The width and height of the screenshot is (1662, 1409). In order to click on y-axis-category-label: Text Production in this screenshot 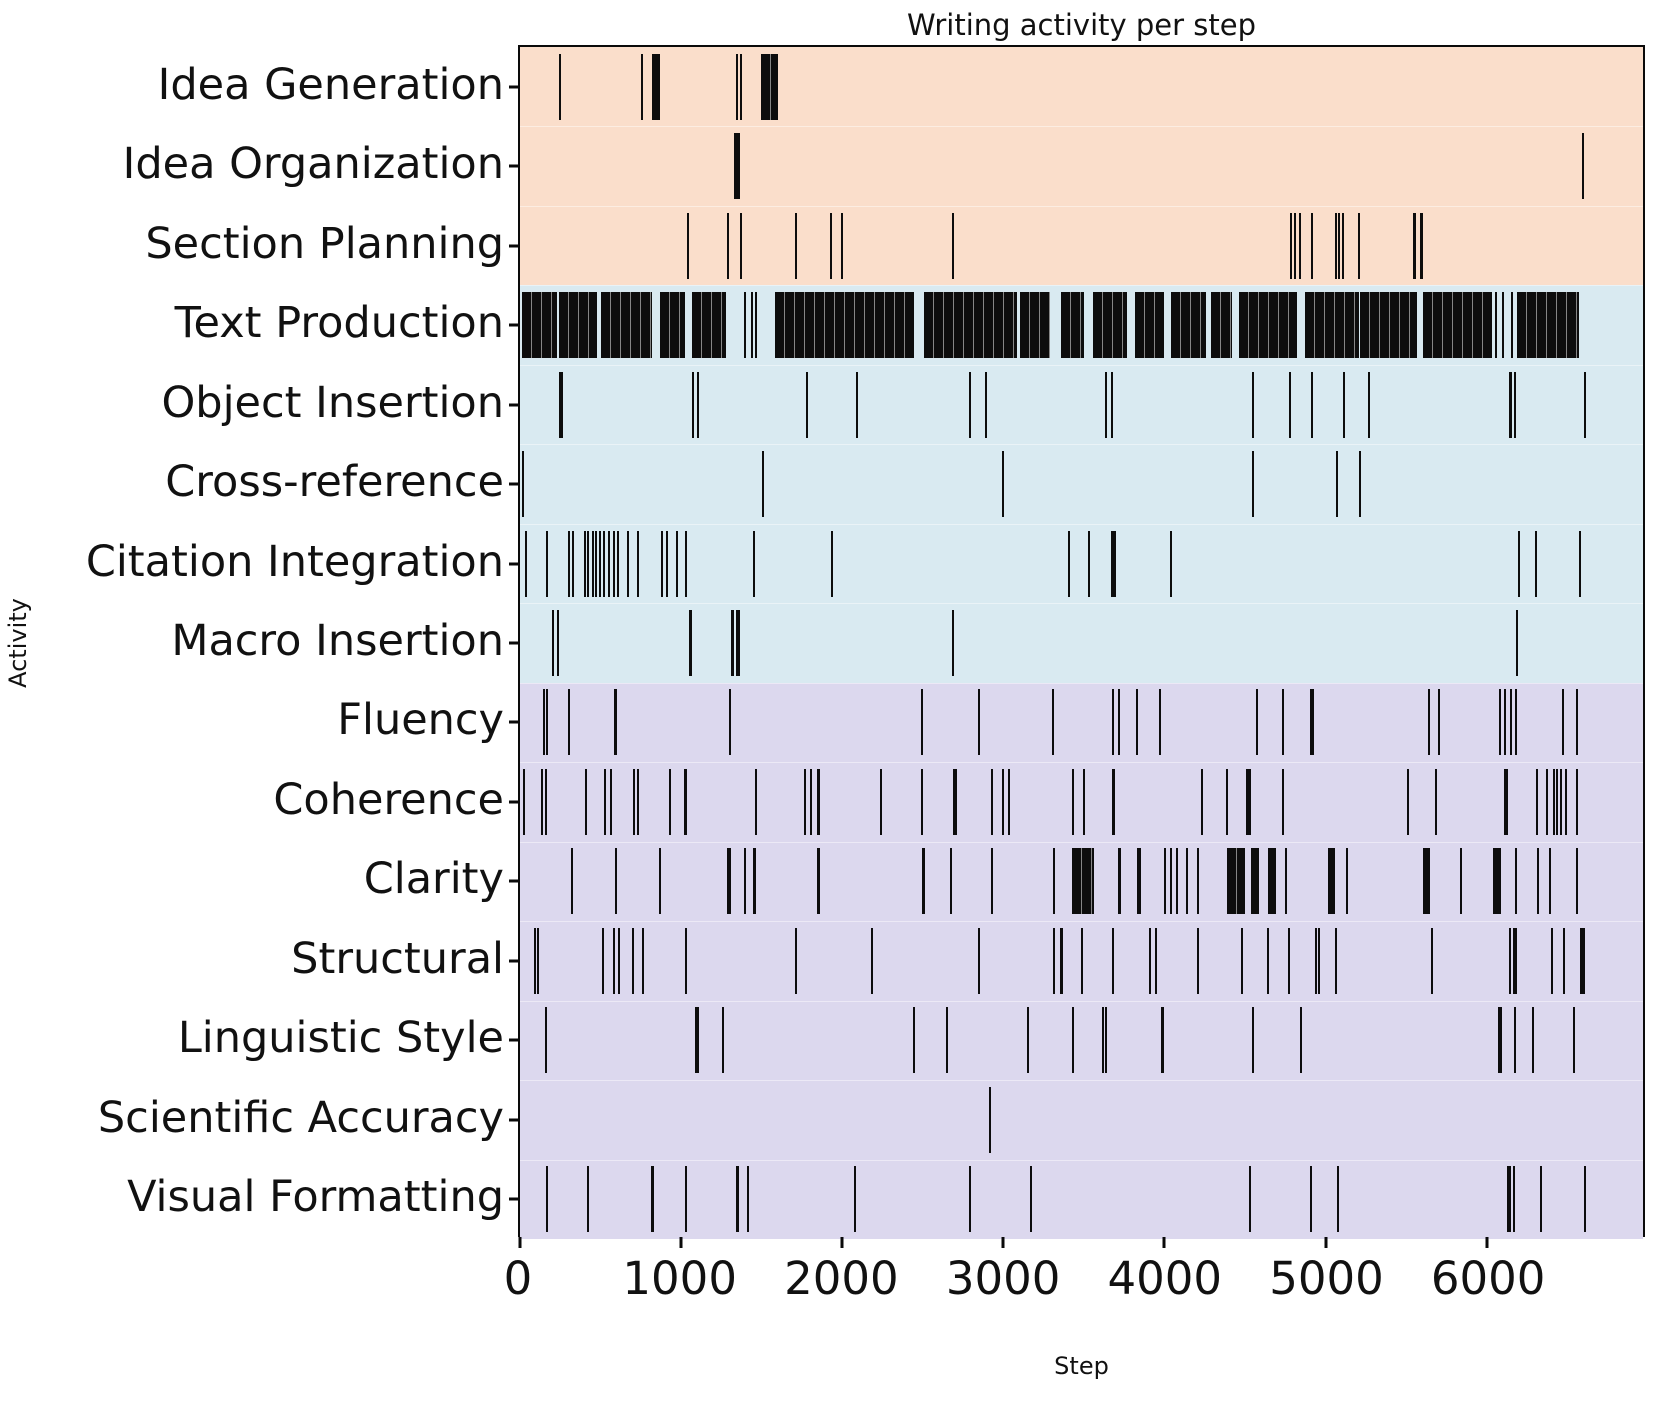, I will do `click(339, 323)`.